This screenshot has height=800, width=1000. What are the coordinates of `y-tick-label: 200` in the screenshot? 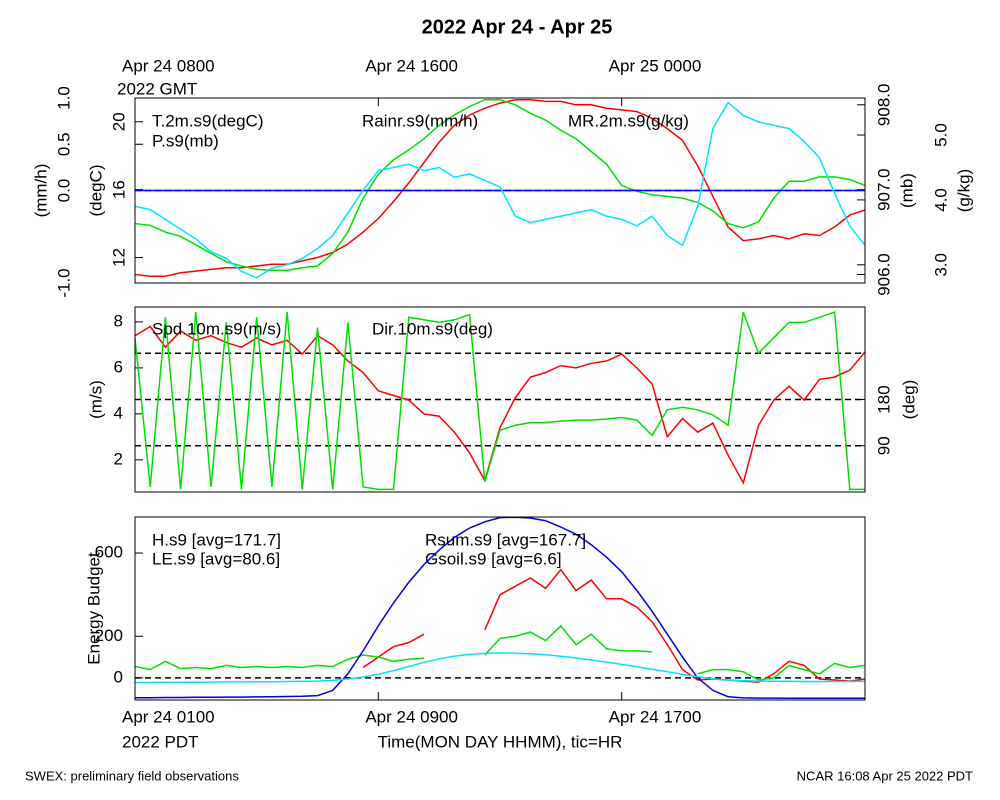 It's located at (109, 635).